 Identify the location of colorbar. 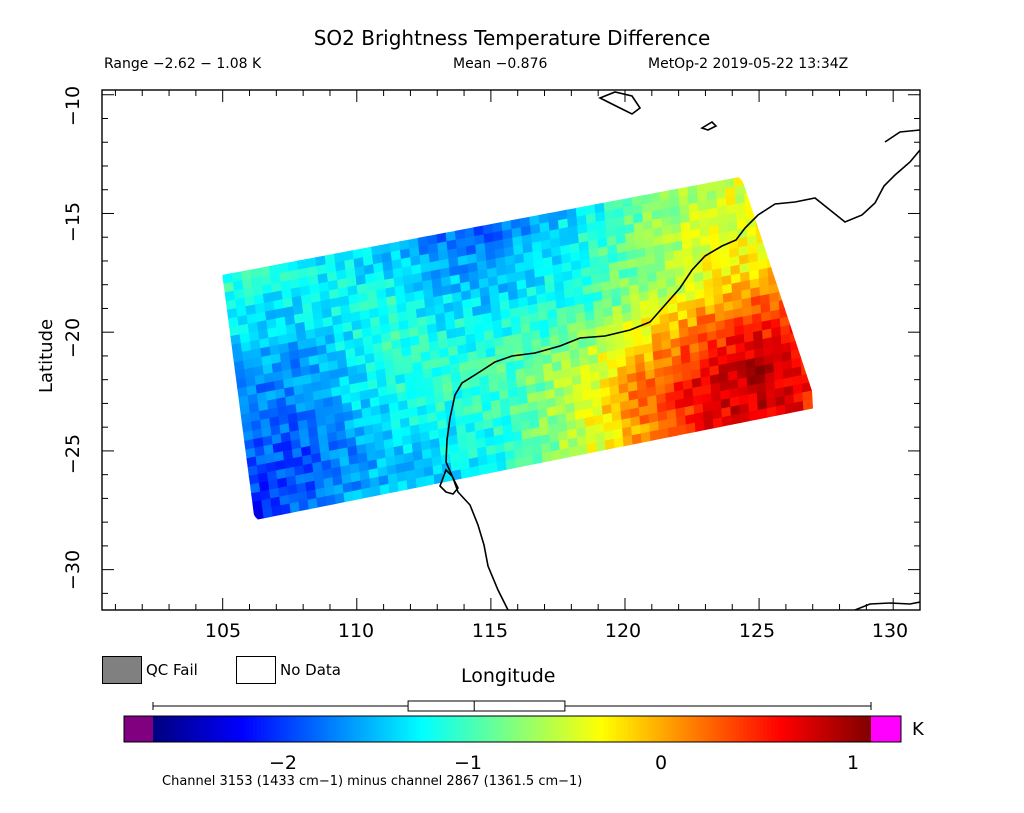
(512, 721).